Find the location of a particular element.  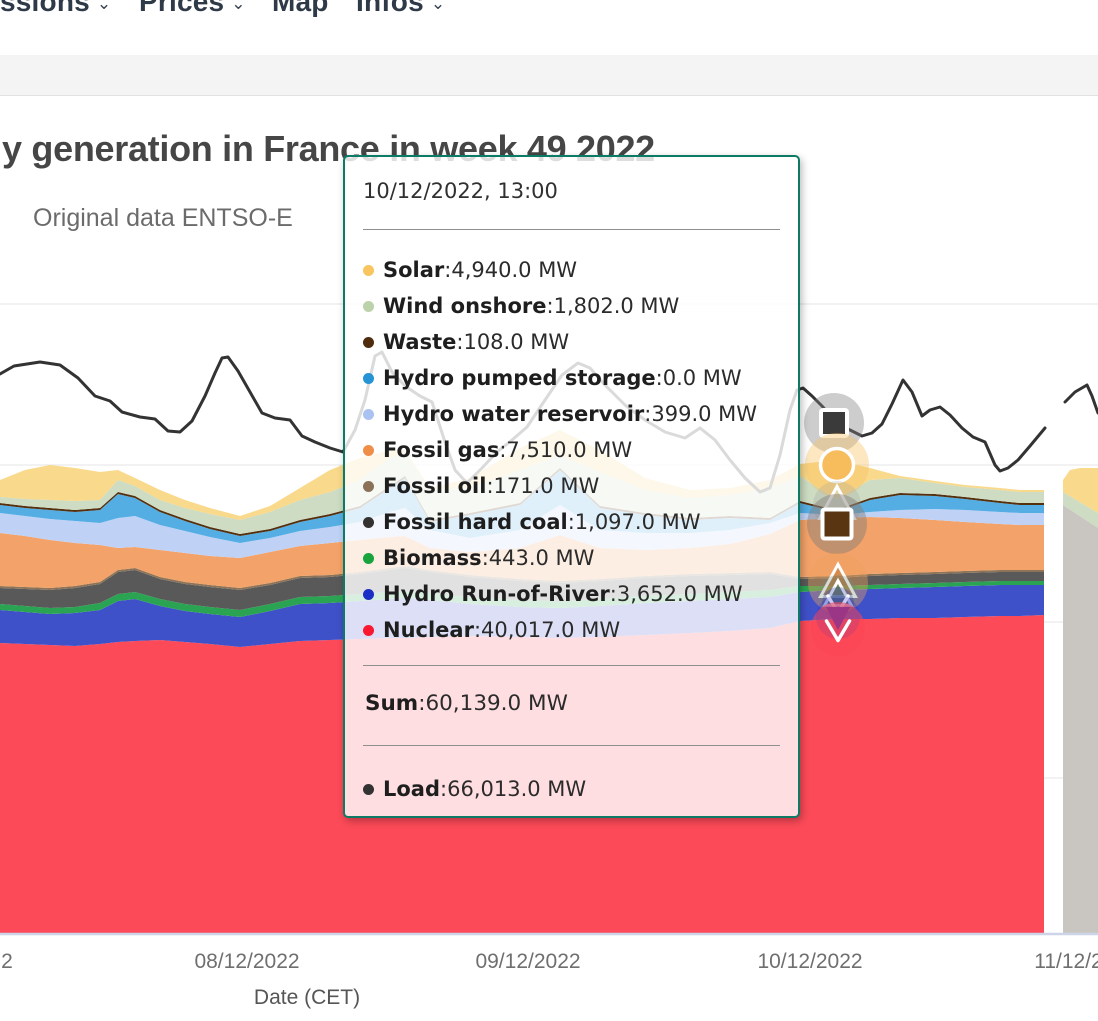

series-value: 0.0 MW is located at coordinates (702, 378).